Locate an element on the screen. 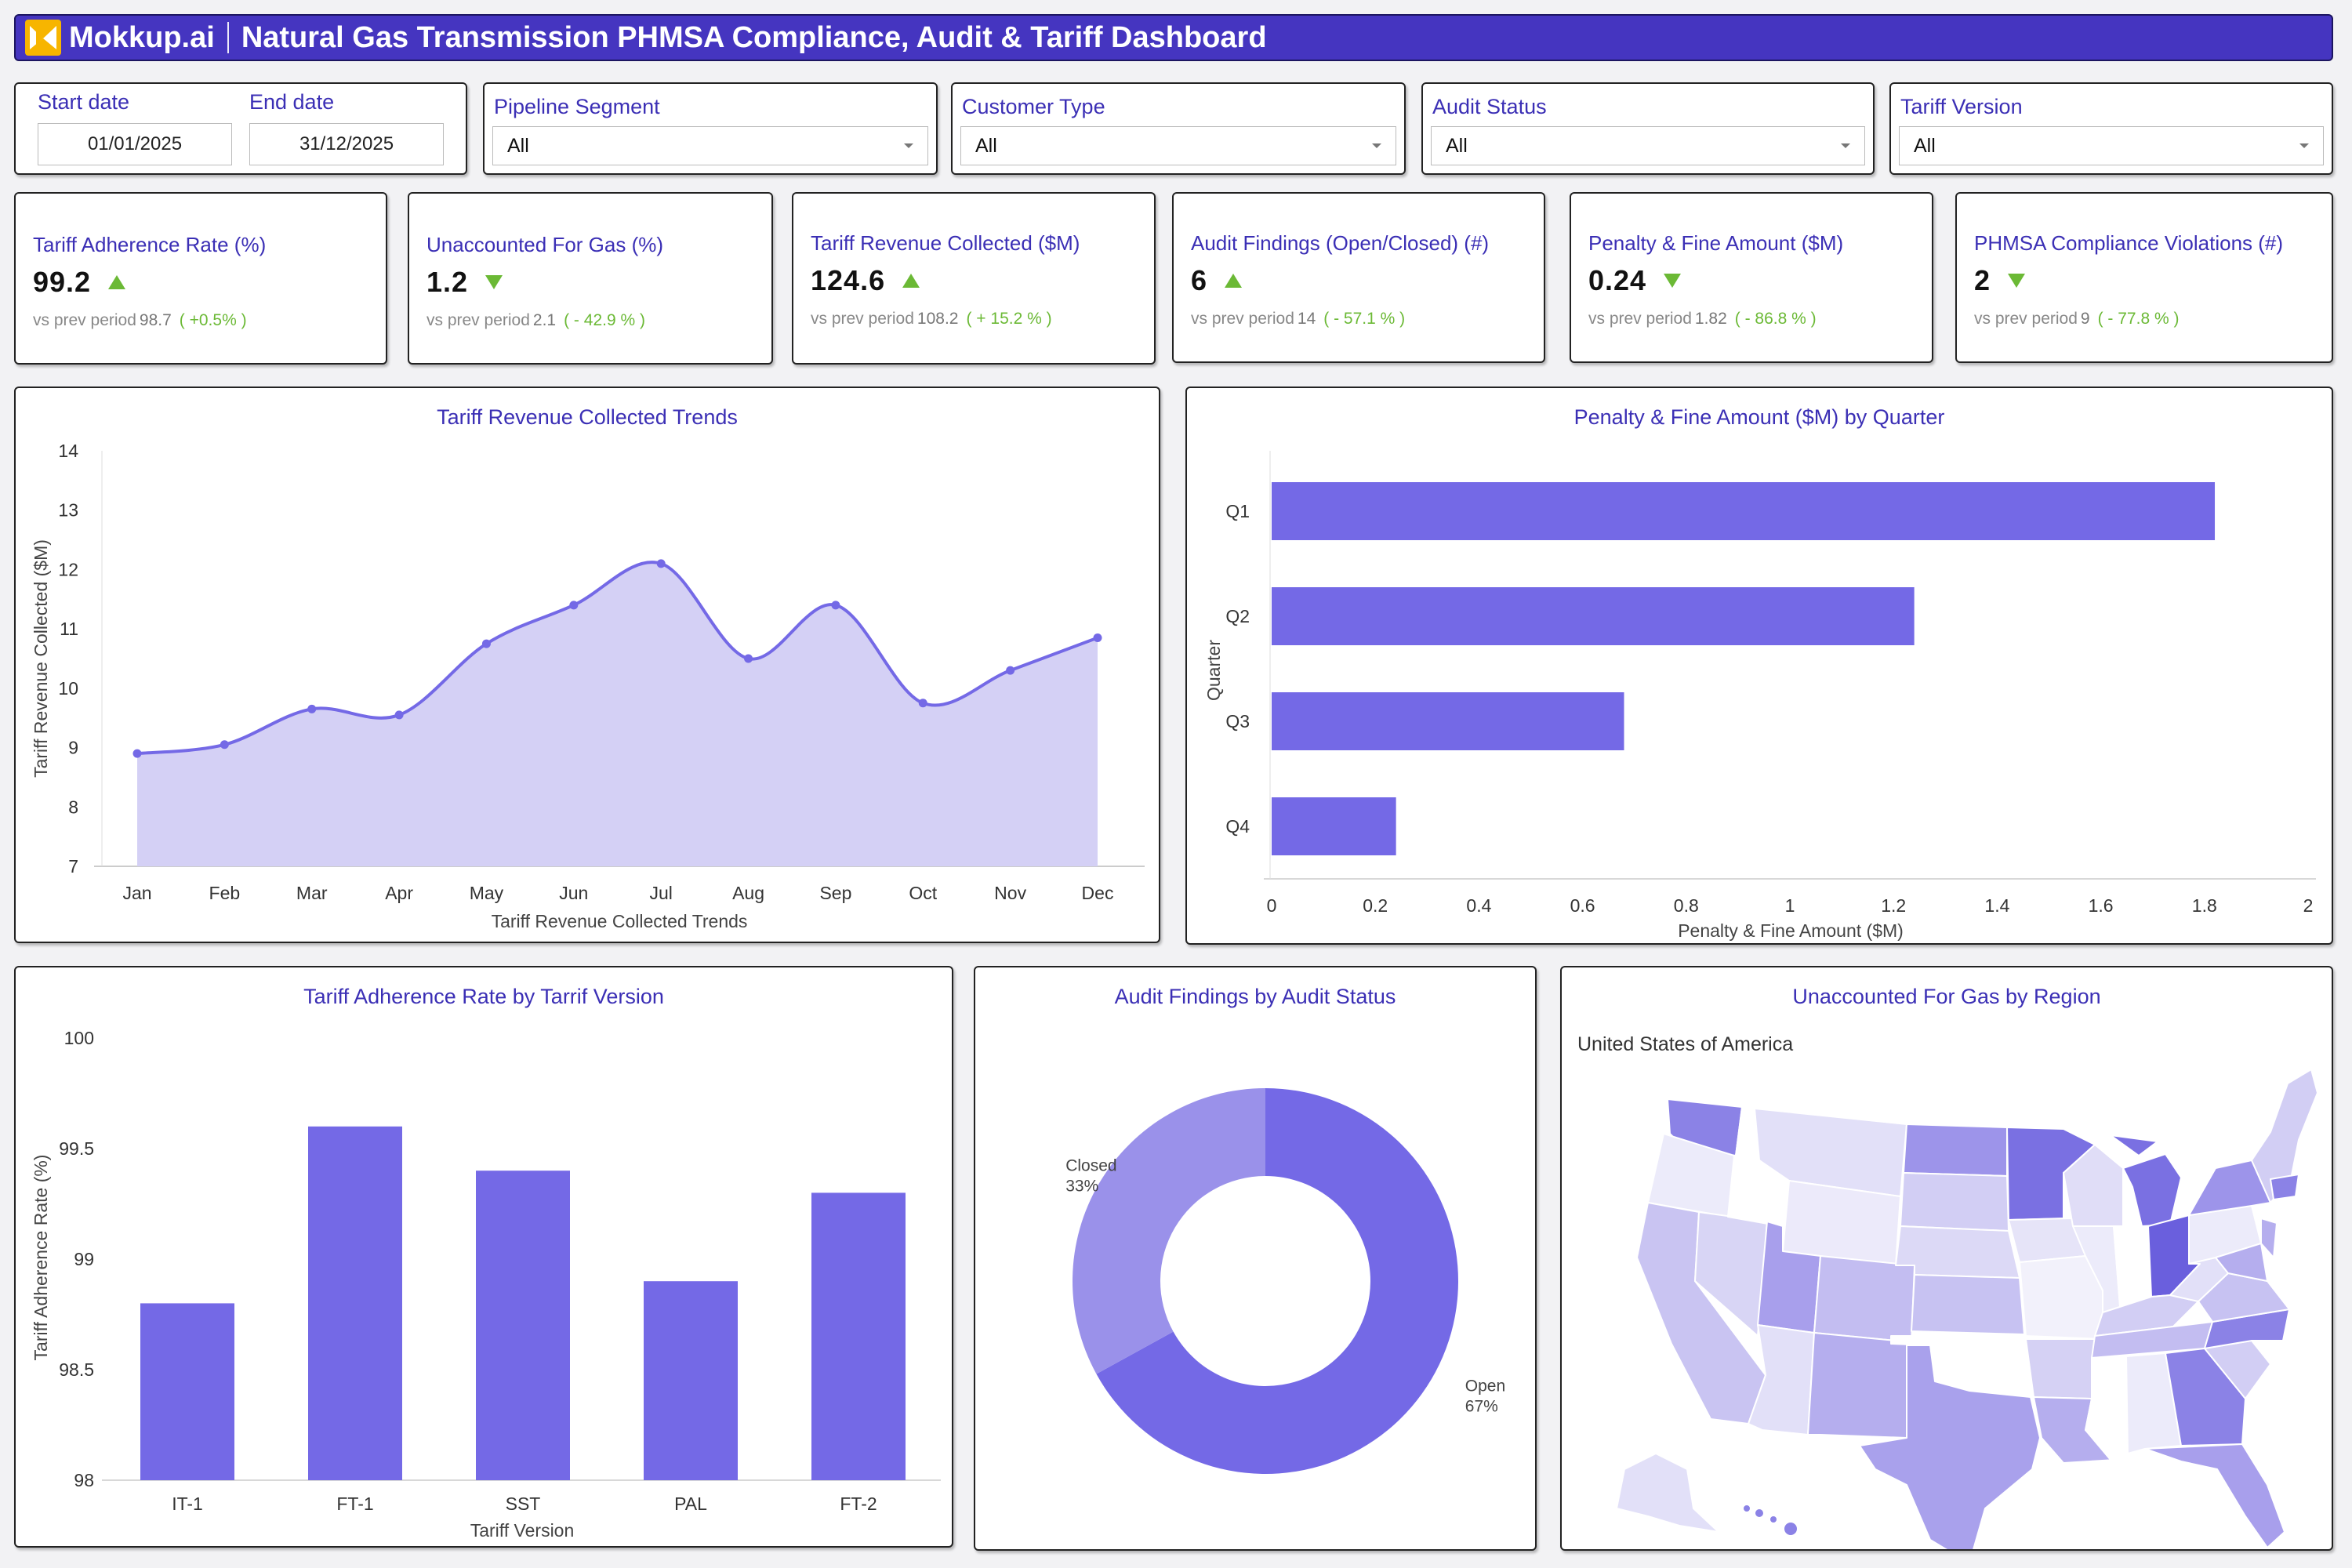 The width and height of the screenshot is (2352, 1568). y-axis-title: Tariff Adherence Rate (%) is located at coordinates (41, 1258).